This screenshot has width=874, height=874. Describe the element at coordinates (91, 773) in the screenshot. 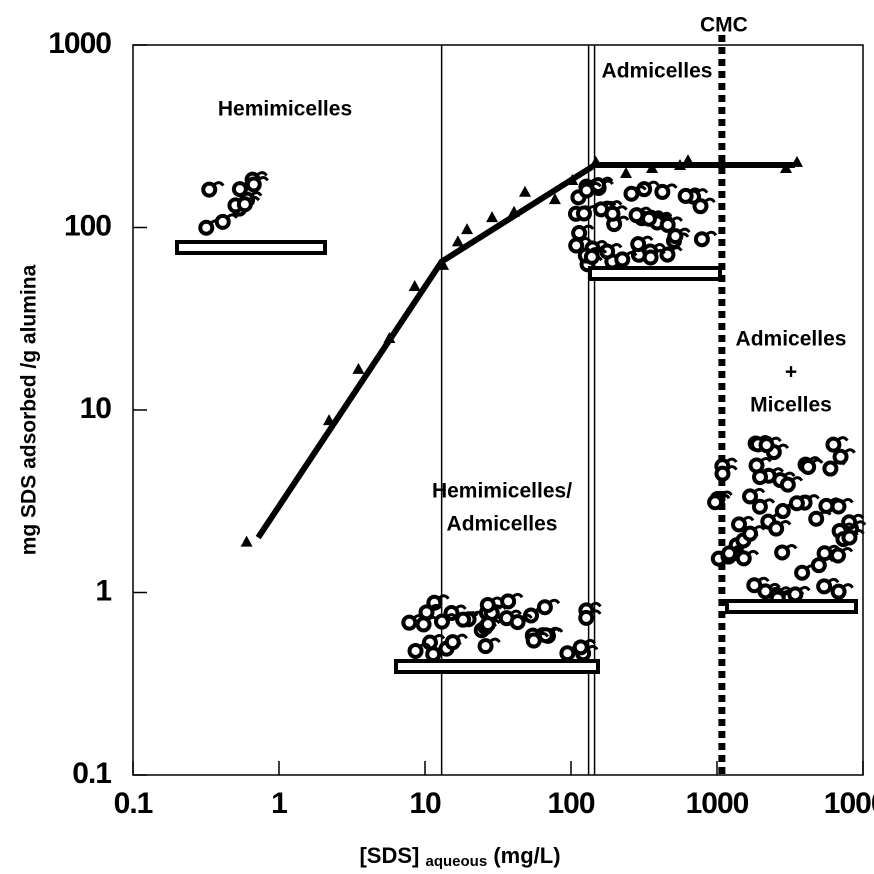

I see `y-tick-label: 0.1` at that location.